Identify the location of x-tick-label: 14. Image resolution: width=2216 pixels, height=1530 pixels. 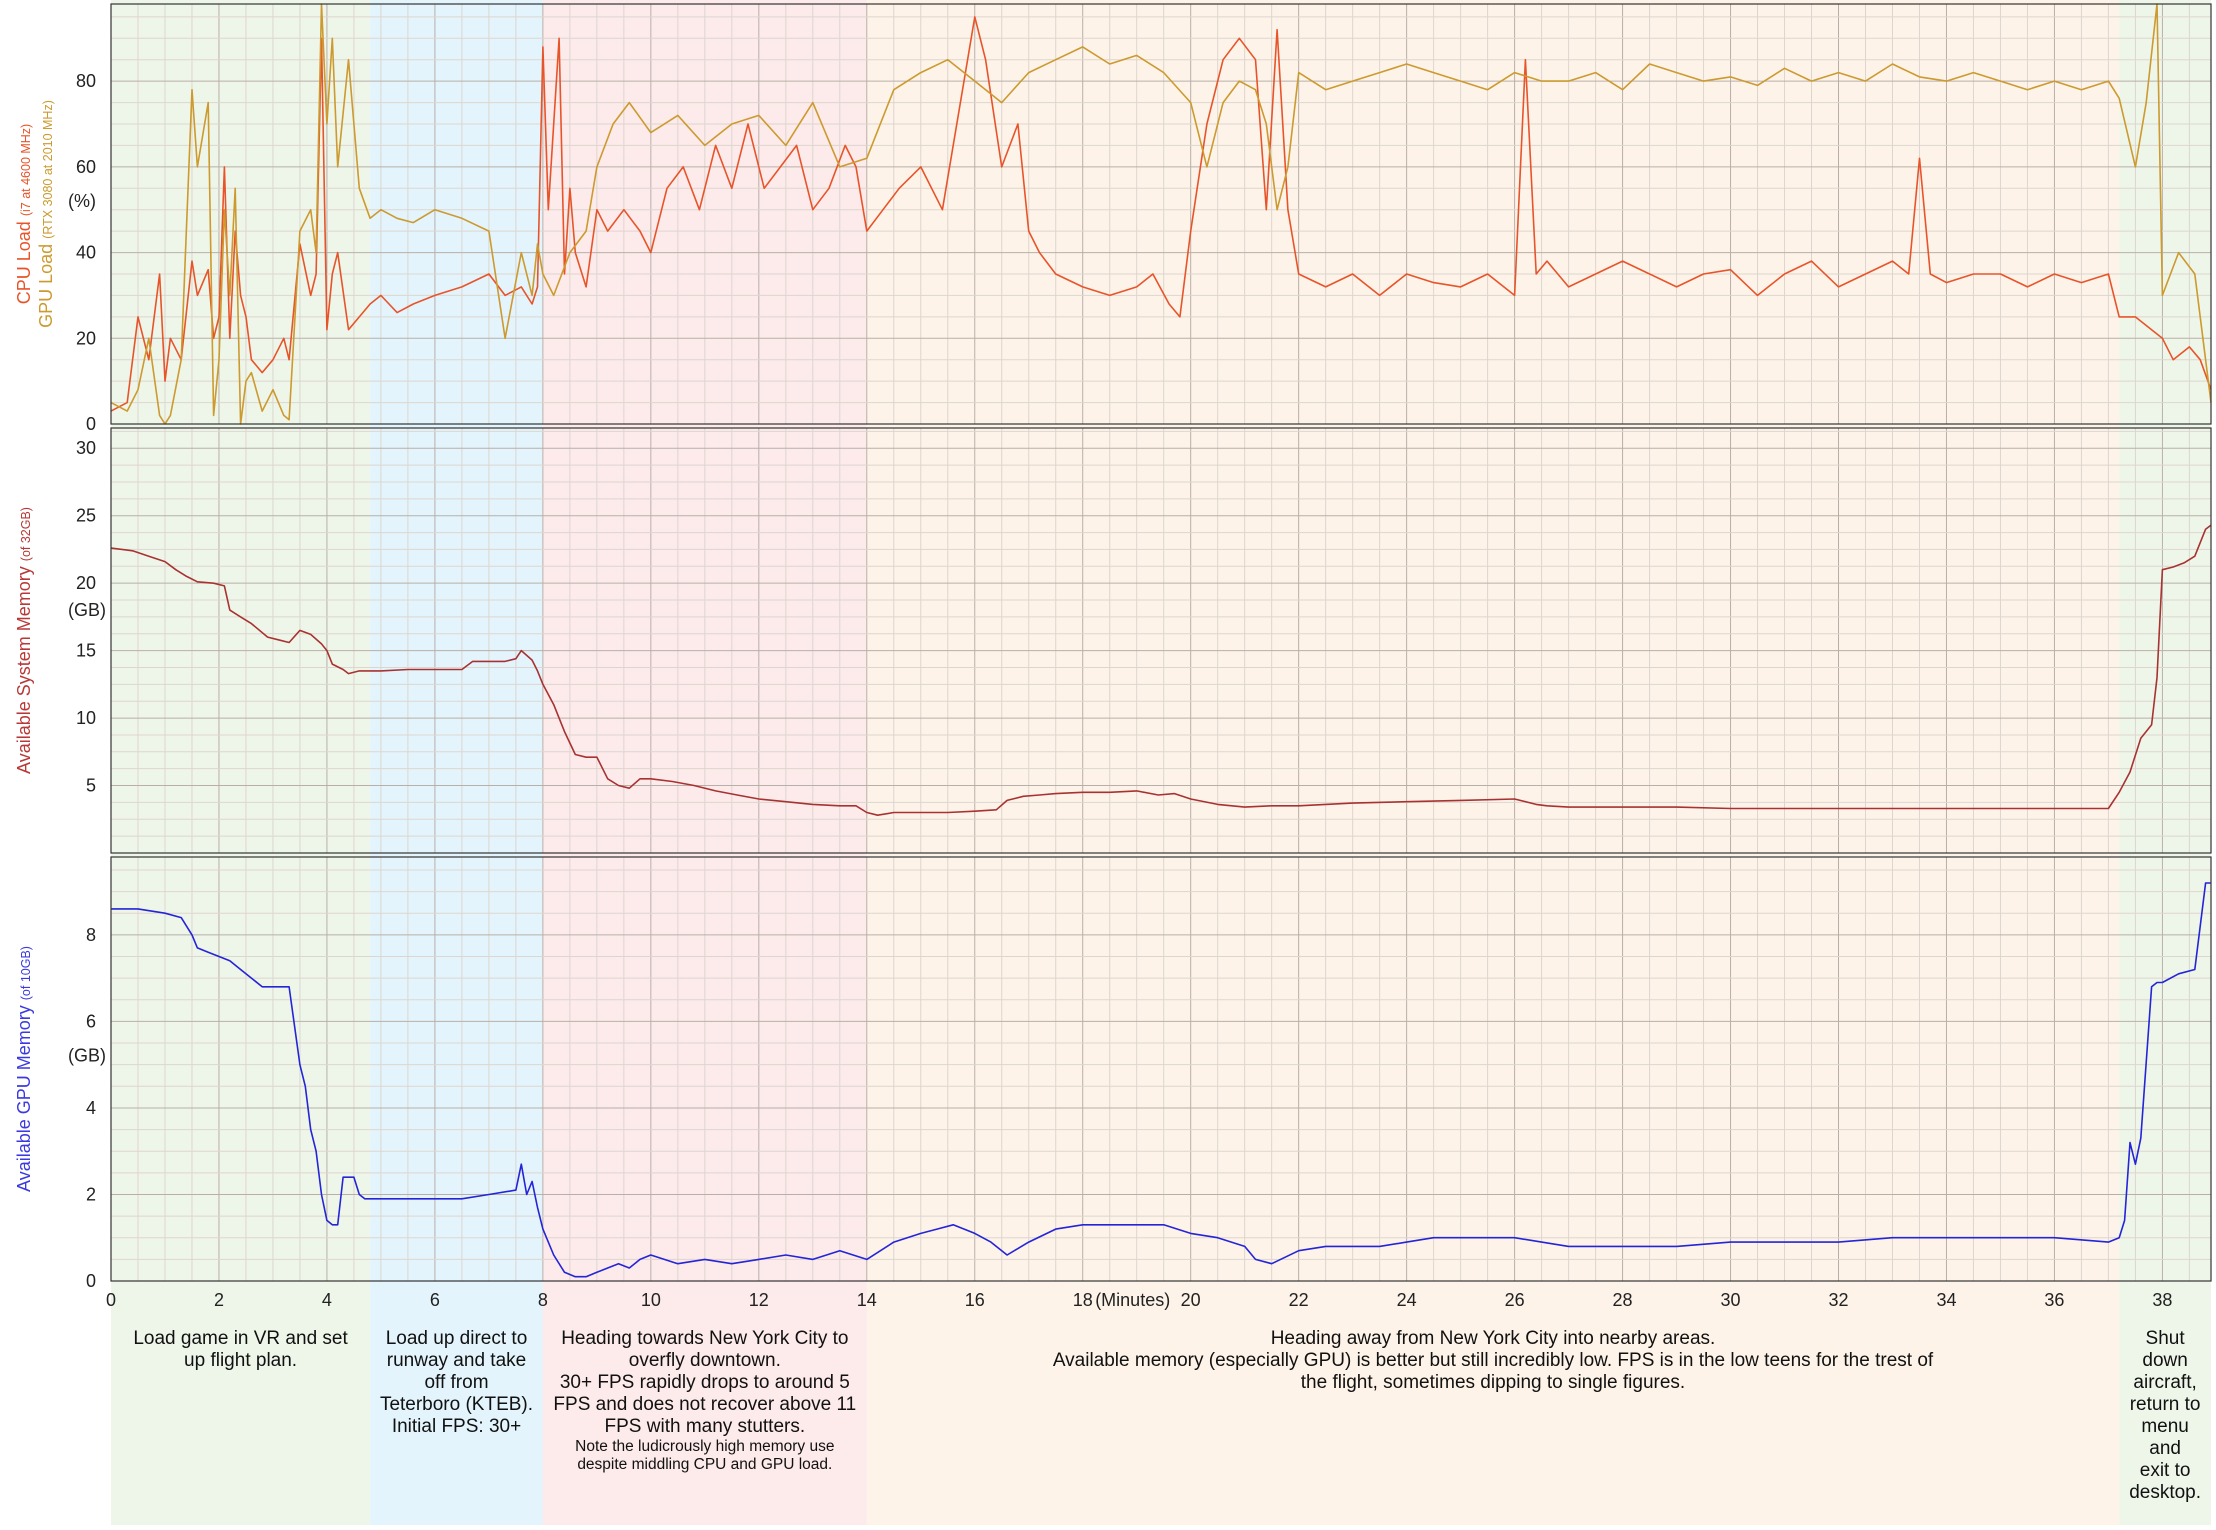
(867, 1300).